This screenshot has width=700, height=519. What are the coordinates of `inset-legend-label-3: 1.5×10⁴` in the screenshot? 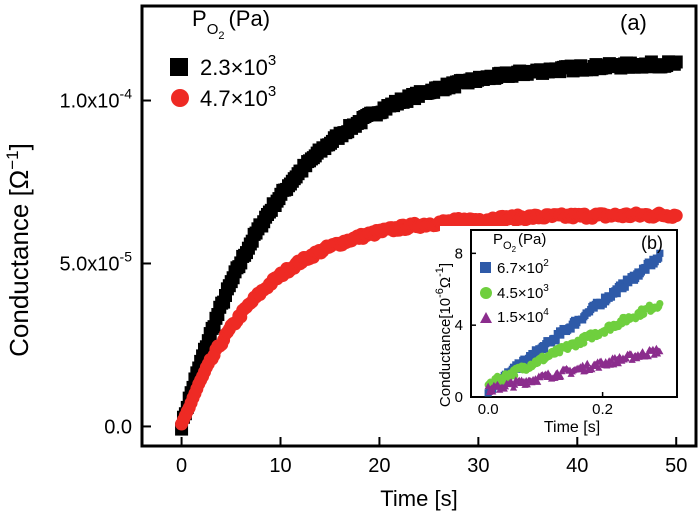 It's located at (523, 316).